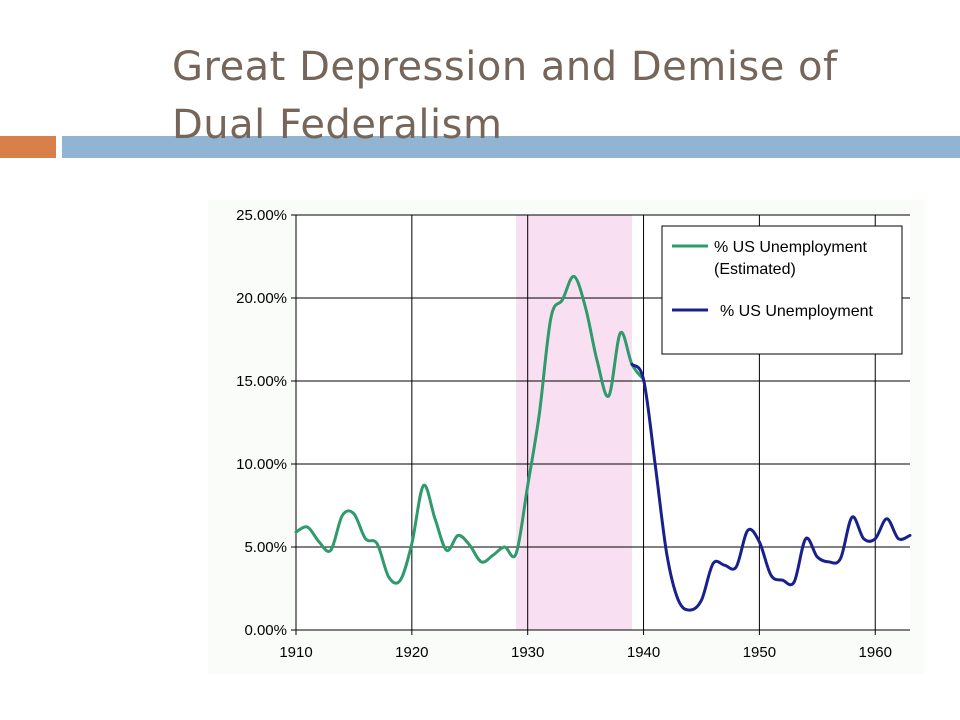  What do you see at coordinates (261, 464) in the screenshot?
I see `y-tick-label: 10.00%` at bounding box center [261, 464].